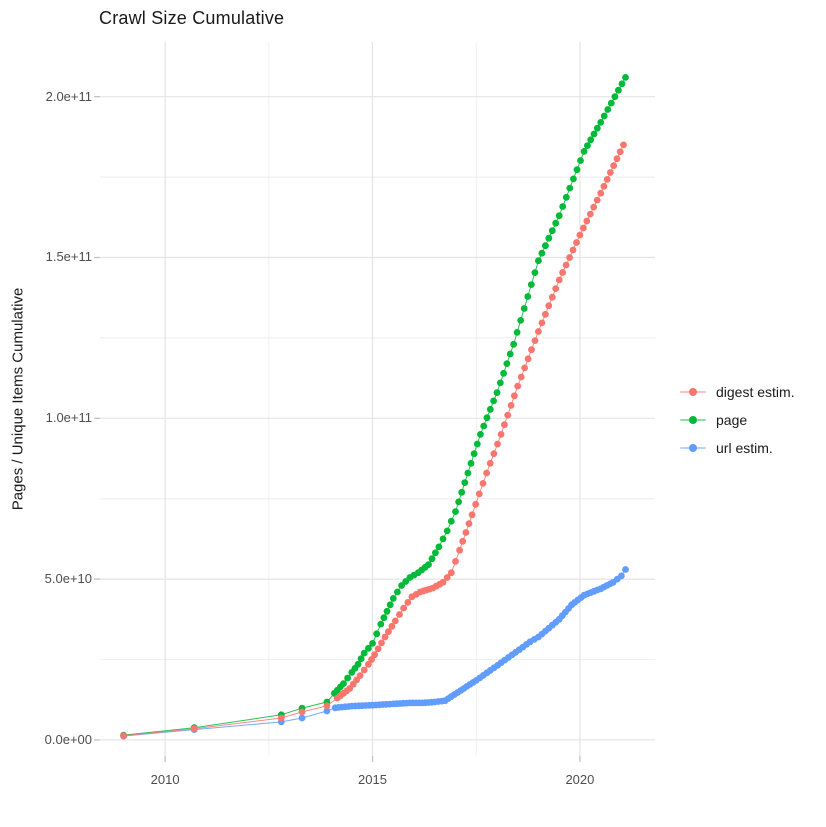 This screenshot has width=826, height=827. What do you see at coordinates (165, 779) in the screenshot?
I see `x-tick-label: 2010` at bounding box center [165, 779].